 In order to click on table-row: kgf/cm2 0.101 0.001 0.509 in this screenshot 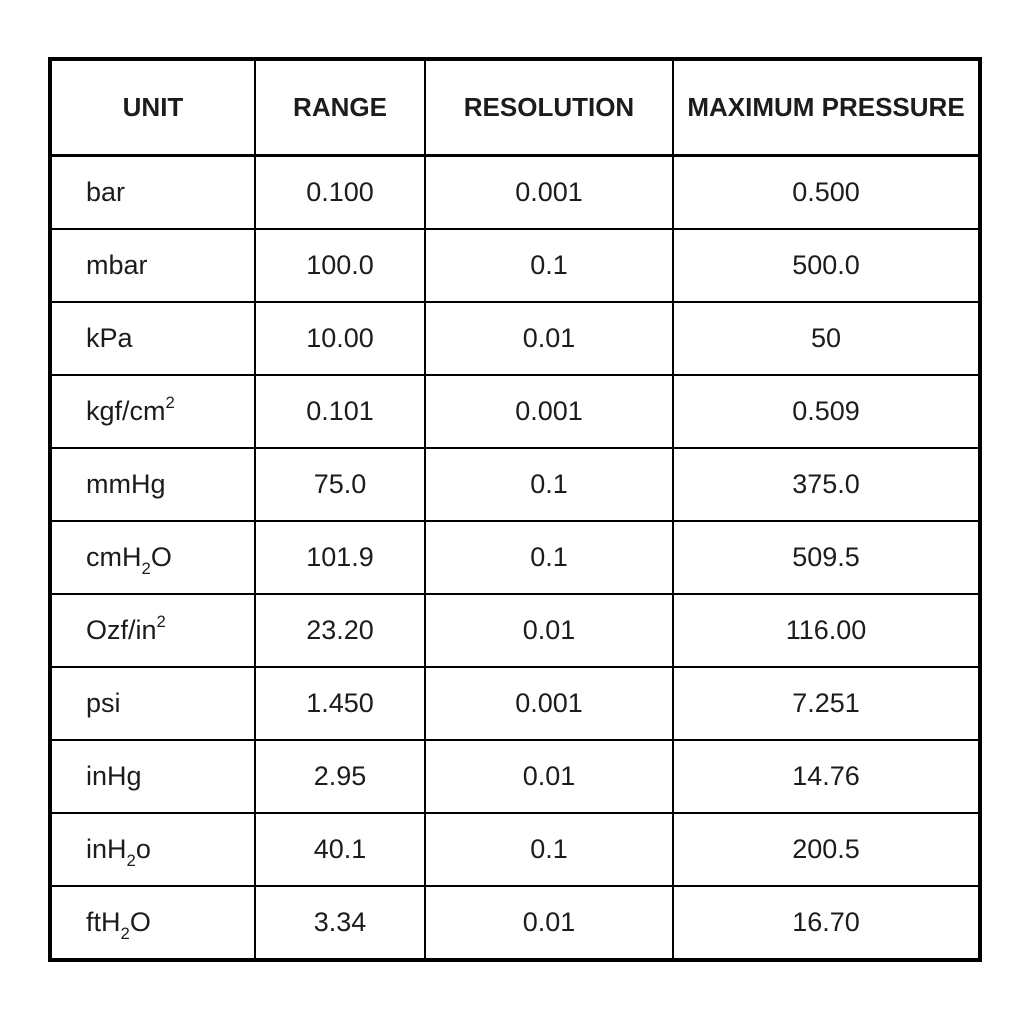, I will do `click(515, 411)`.